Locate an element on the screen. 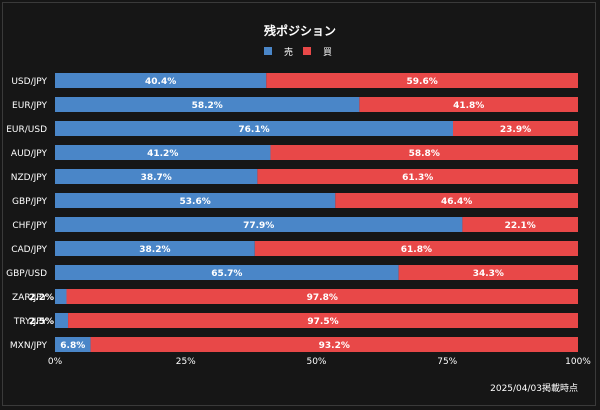  category-label: USD/JPY is located at coordinates (29, 82).